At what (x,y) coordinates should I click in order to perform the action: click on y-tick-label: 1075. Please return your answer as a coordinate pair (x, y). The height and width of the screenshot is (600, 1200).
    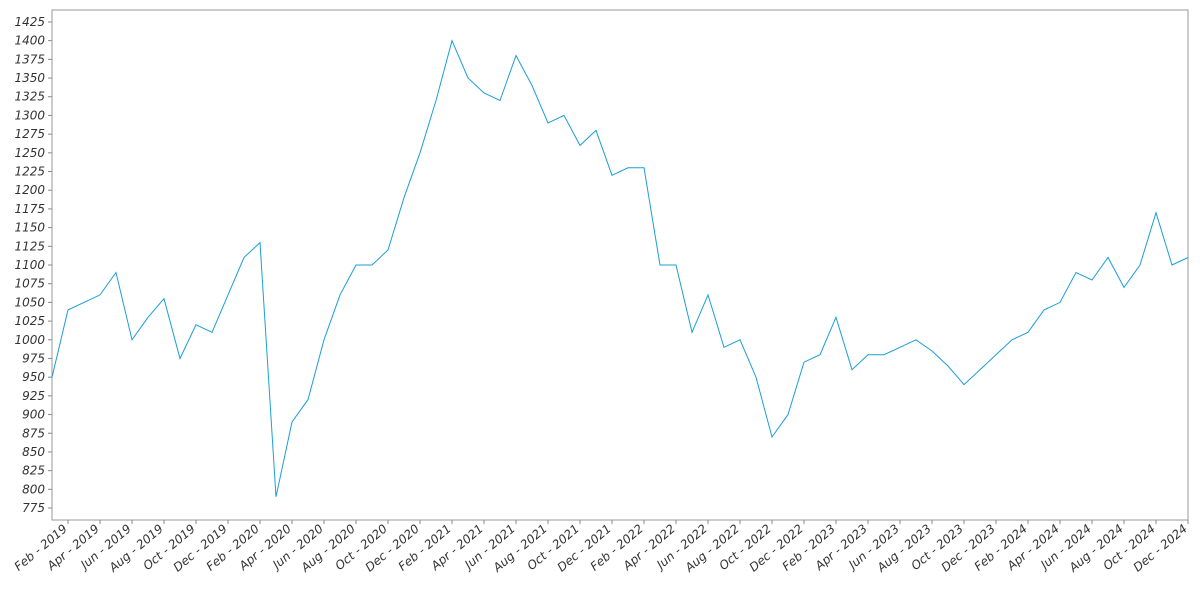
    Looking at the image, I should click on (29, 284).